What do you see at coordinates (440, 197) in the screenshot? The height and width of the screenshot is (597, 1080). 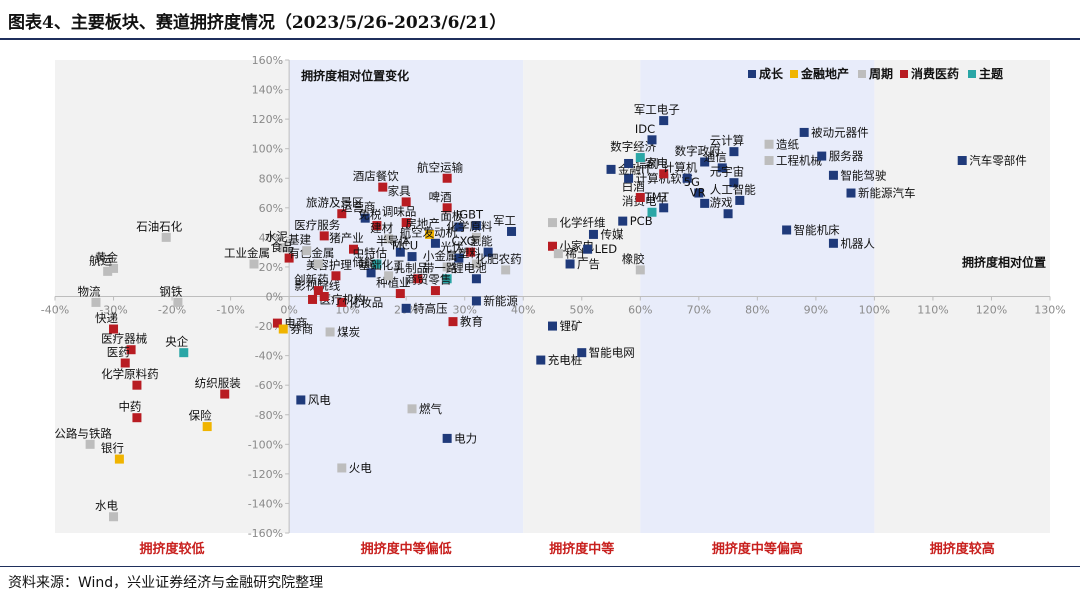 I see `point-label: 啤酒` at bounding box center [440, 197].